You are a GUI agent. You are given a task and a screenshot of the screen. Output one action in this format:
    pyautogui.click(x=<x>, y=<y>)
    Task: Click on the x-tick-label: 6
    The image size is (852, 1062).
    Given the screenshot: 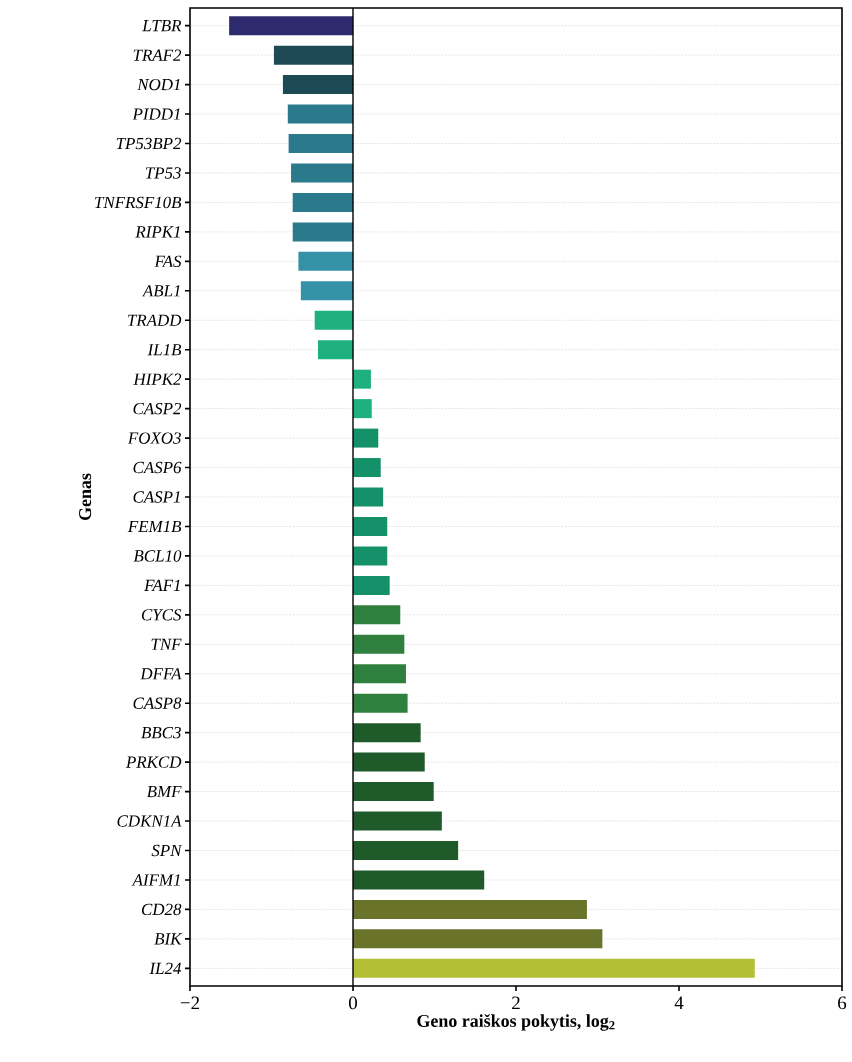 What is the action you would take?
    pyautogui.click(x=842, y=1003)
    